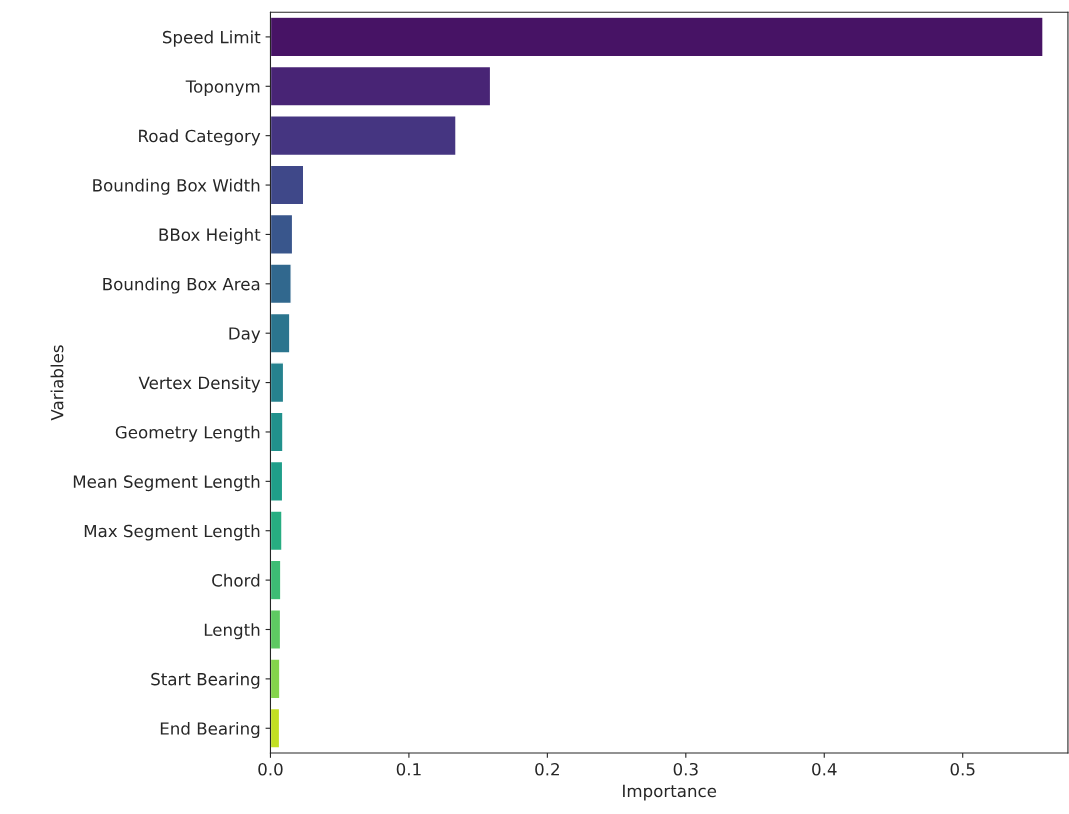 The width and height of the screenshot is (1069, 814). Describe the element at coordinates (211, 38) in the screenshot. I see `y-tick-label: Speed Limit` at that location.